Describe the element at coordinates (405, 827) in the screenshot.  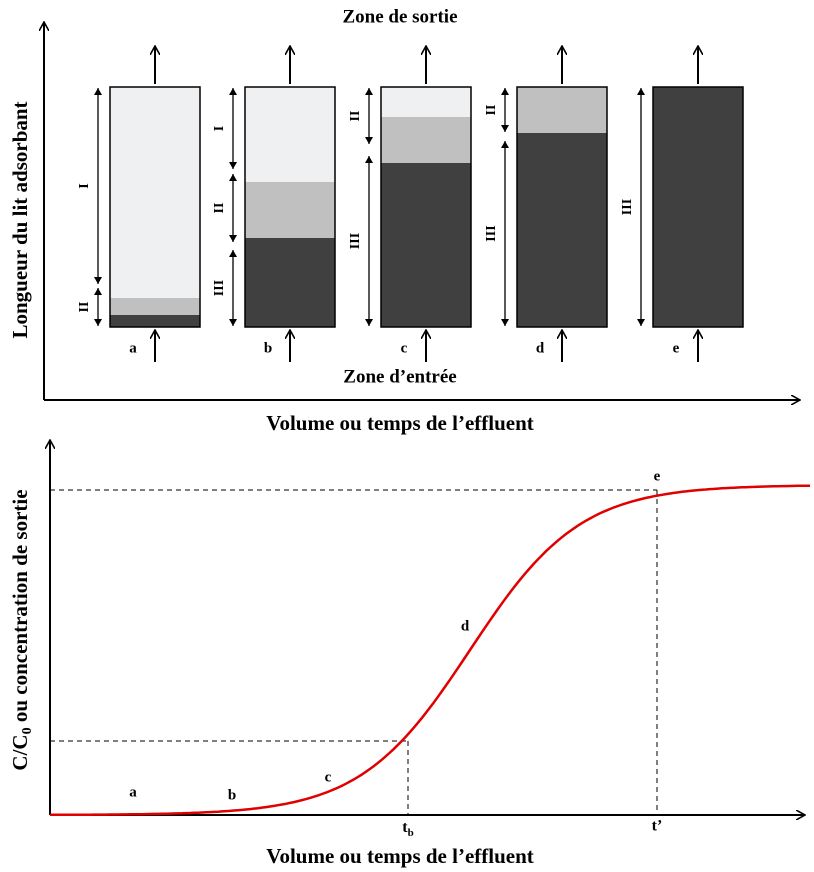
I see `tb-main: t` at that location.